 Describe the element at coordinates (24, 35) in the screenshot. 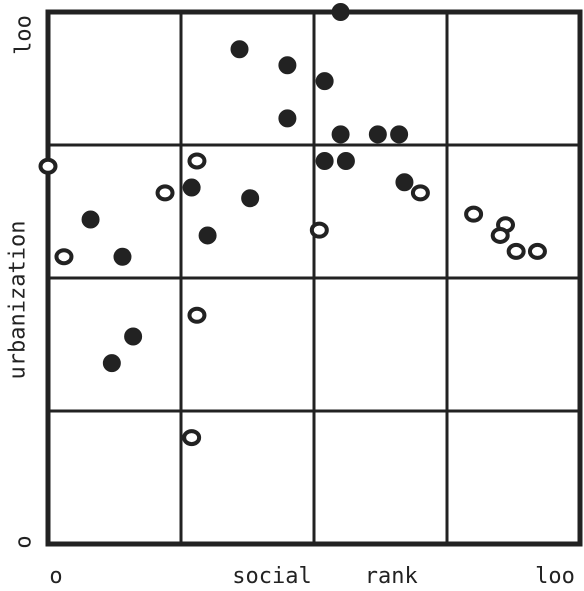

I see `y-tick-label-max: loo` at that location.